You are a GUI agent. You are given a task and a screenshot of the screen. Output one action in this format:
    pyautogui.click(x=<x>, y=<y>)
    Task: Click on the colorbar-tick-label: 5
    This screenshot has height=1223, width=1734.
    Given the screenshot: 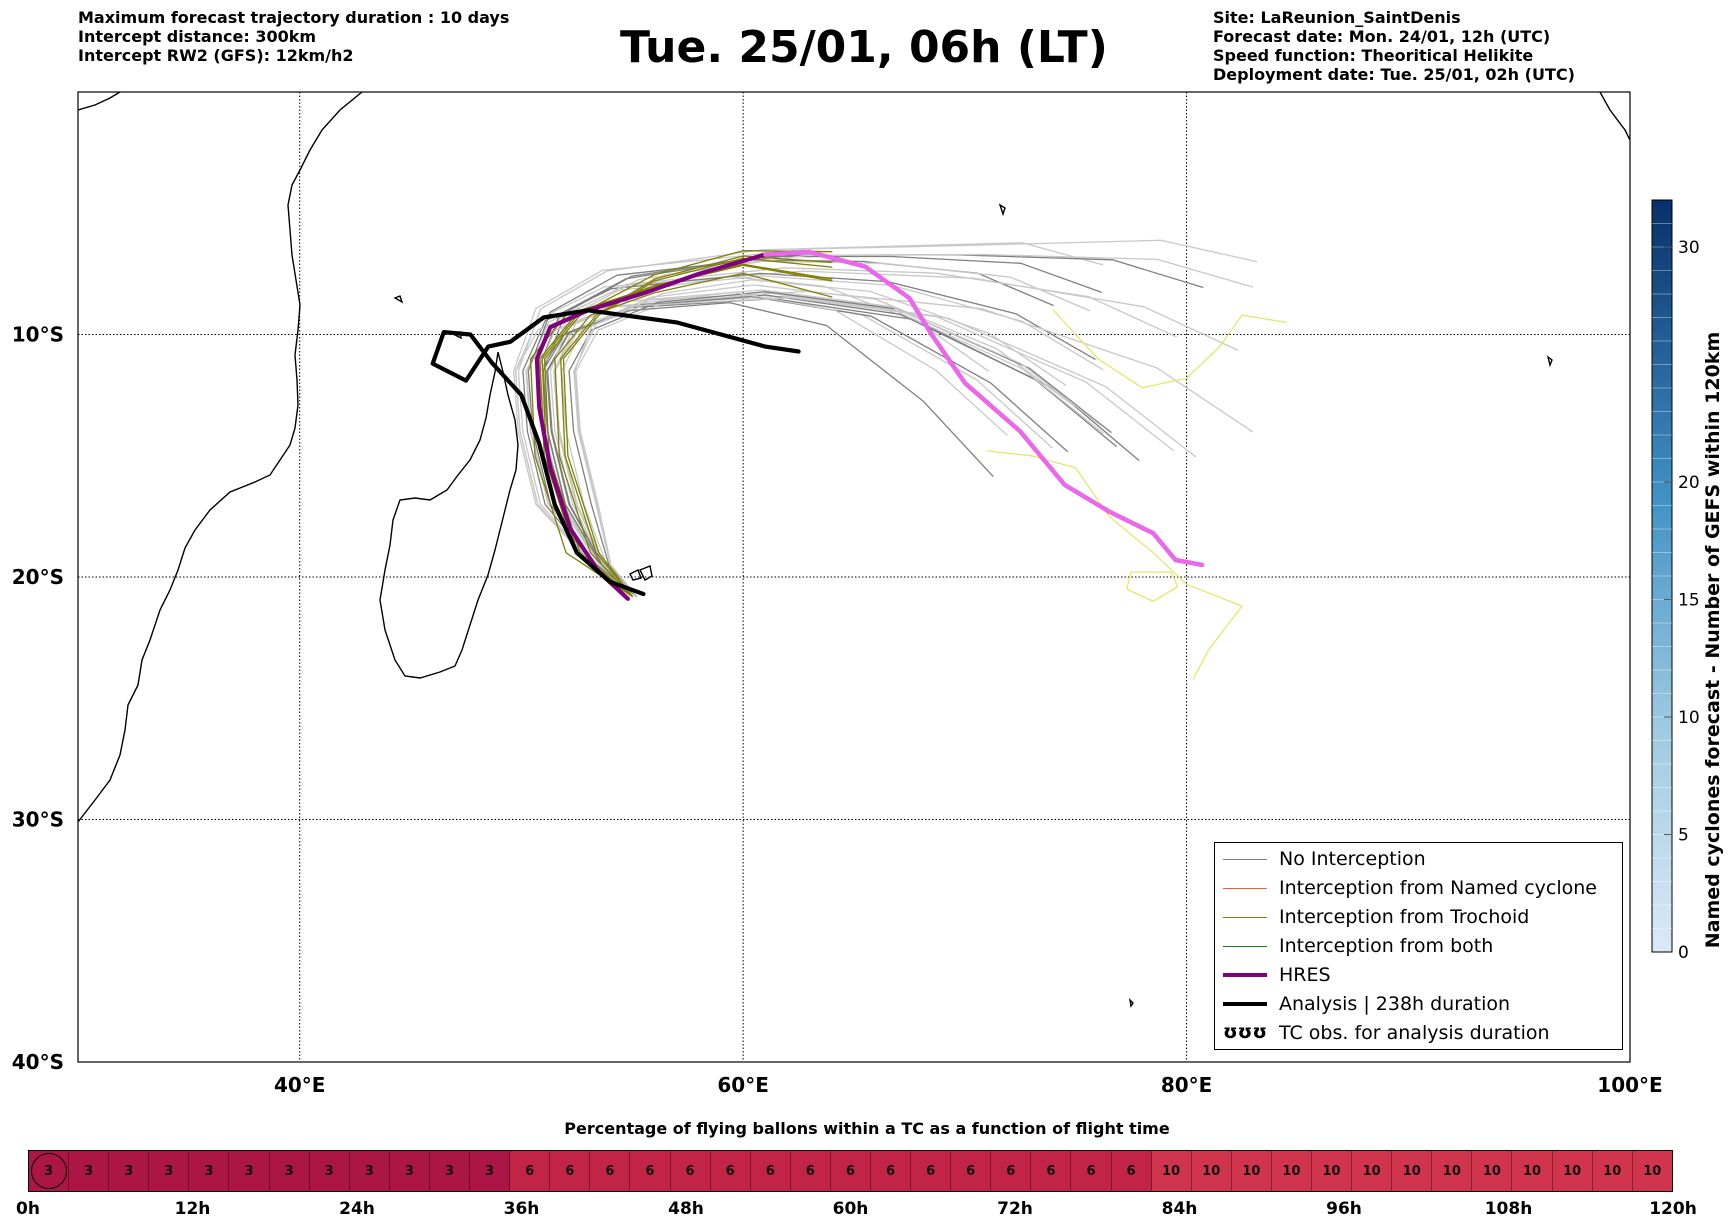 What is the action you would take?
    pyautogui.click(x=1683, y=836)
    